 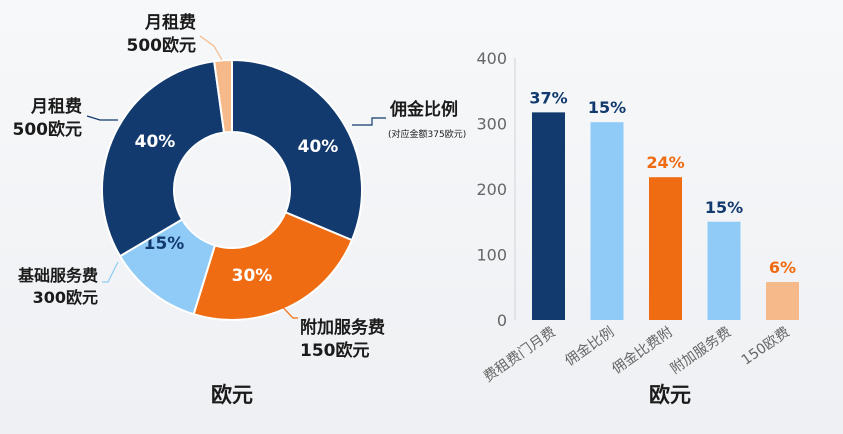 I want to click on x-tick-label: 附加服务费, so click(x=701, y=350).